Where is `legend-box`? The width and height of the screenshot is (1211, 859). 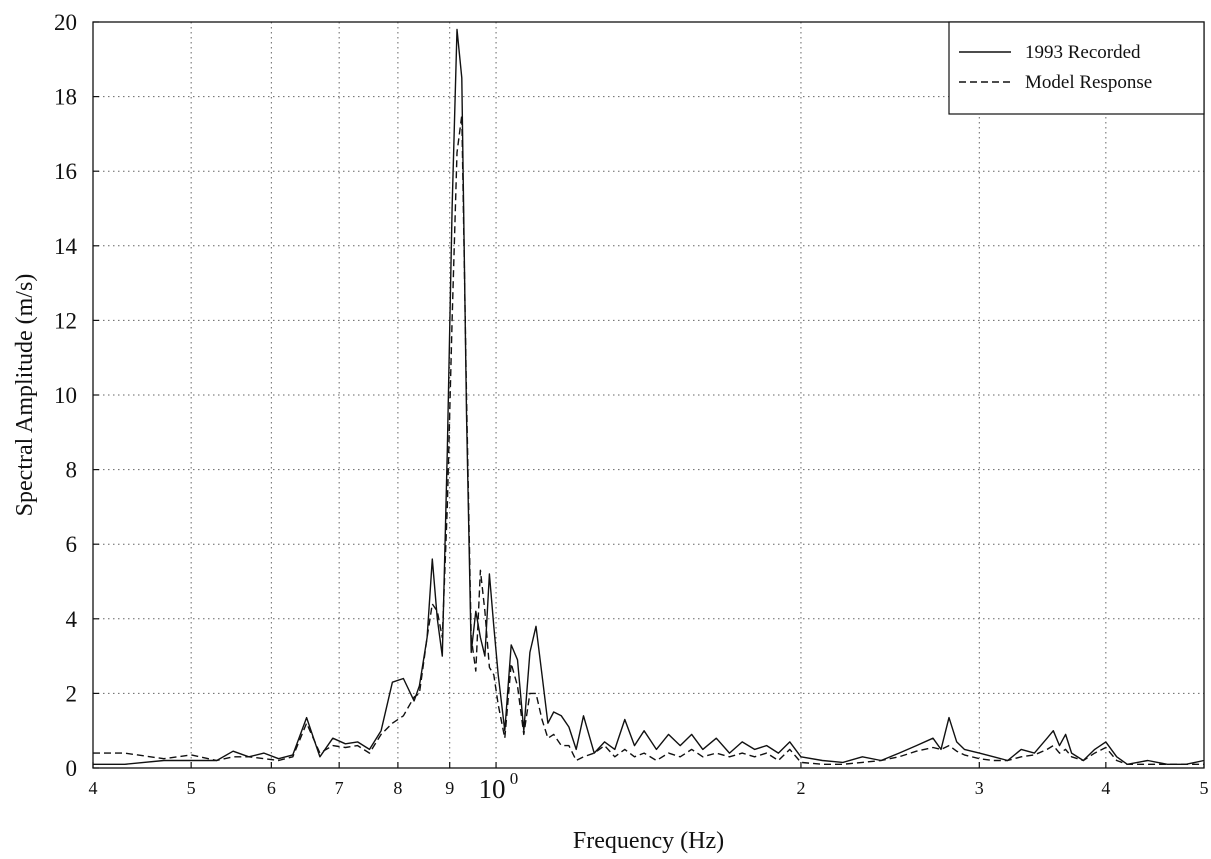 legend-box is located at coordinates (1076, 68).